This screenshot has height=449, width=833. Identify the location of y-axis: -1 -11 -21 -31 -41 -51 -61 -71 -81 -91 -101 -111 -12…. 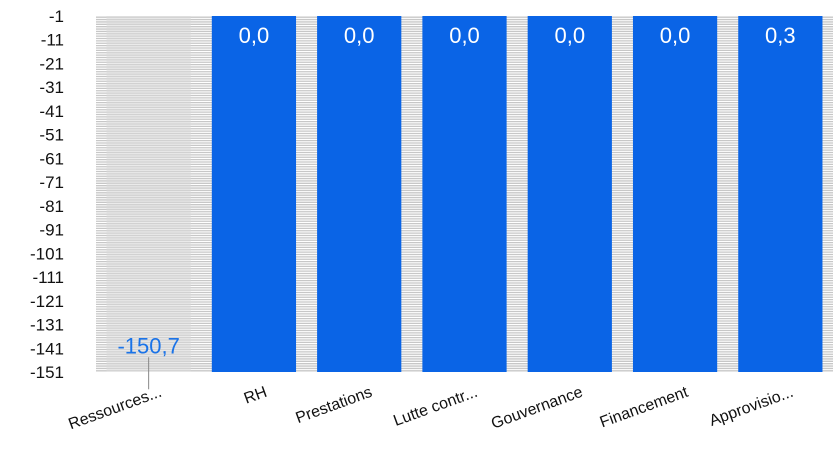
(47, 194).